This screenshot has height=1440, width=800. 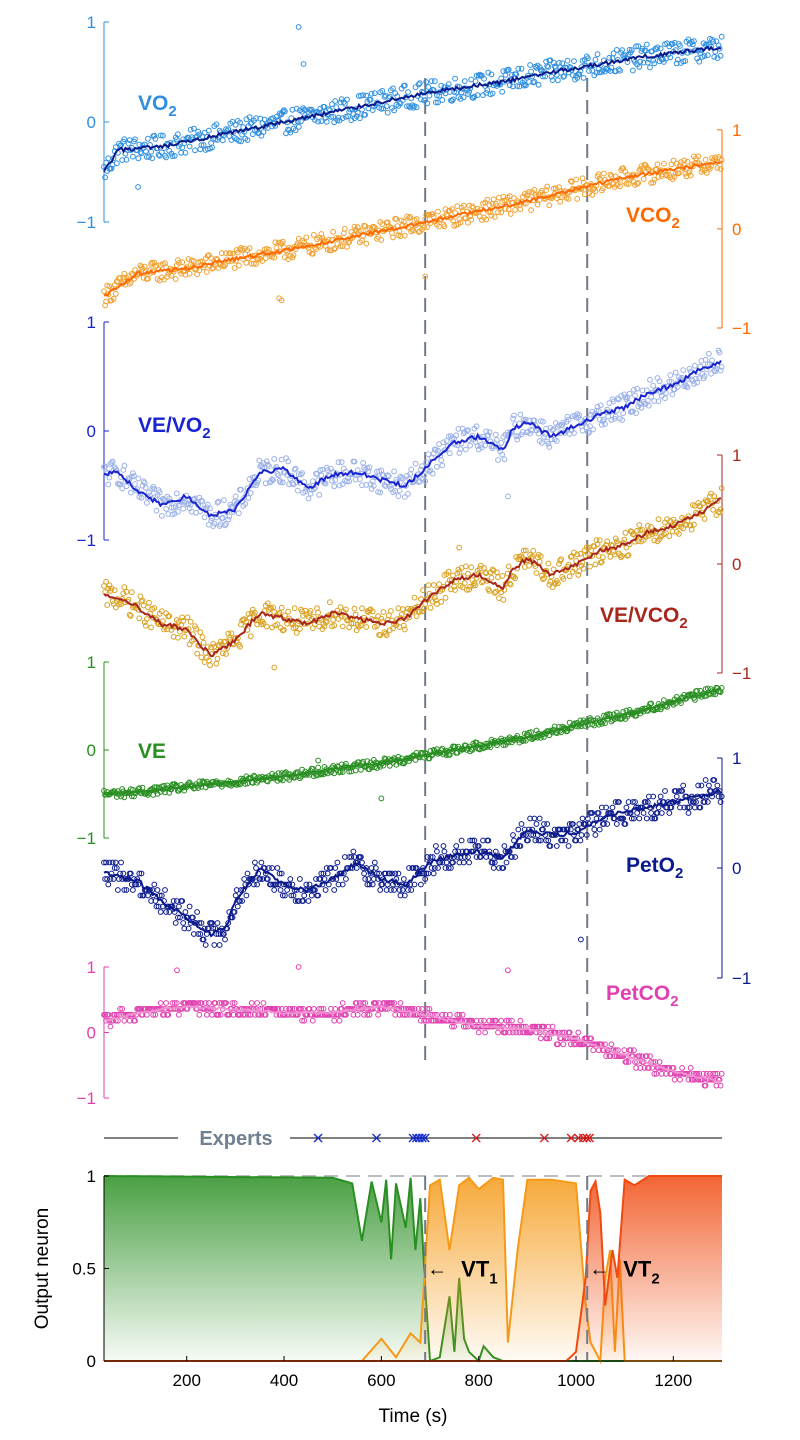 What do you see at coordinates (479, 1380) in the screenshot?
I see `x-tick-label: 800` at bounding box center [479, 1380].